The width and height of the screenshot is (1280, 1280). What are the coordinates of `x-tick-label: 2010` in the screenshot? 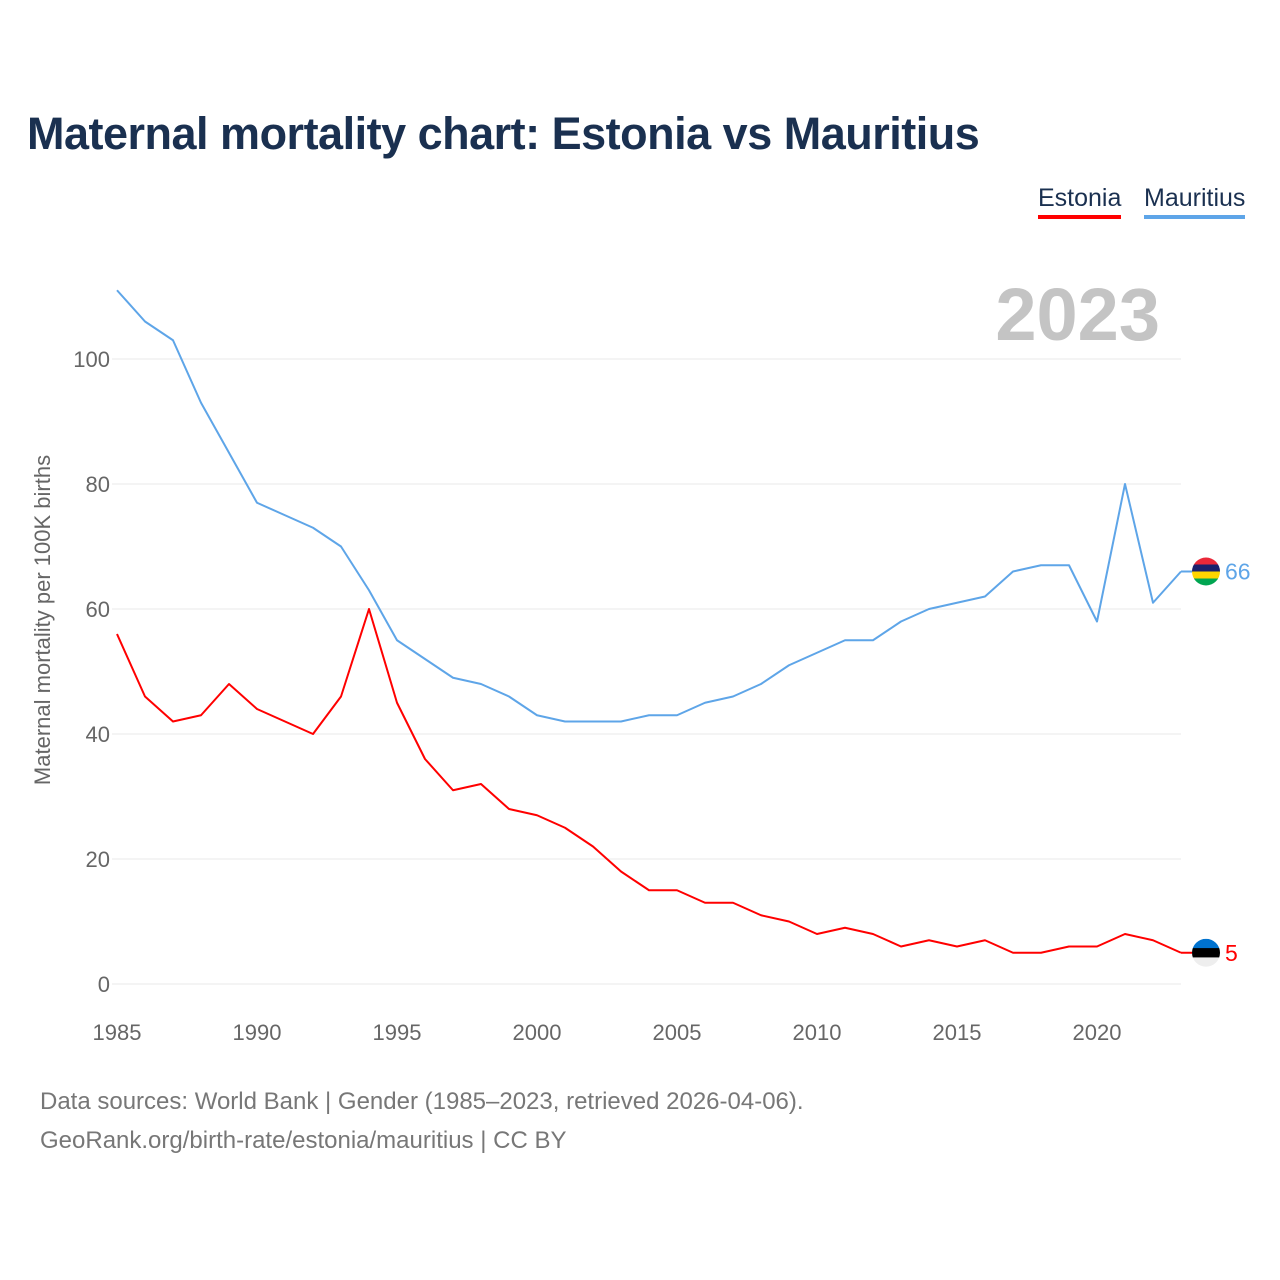 It's located at (817, 1032).